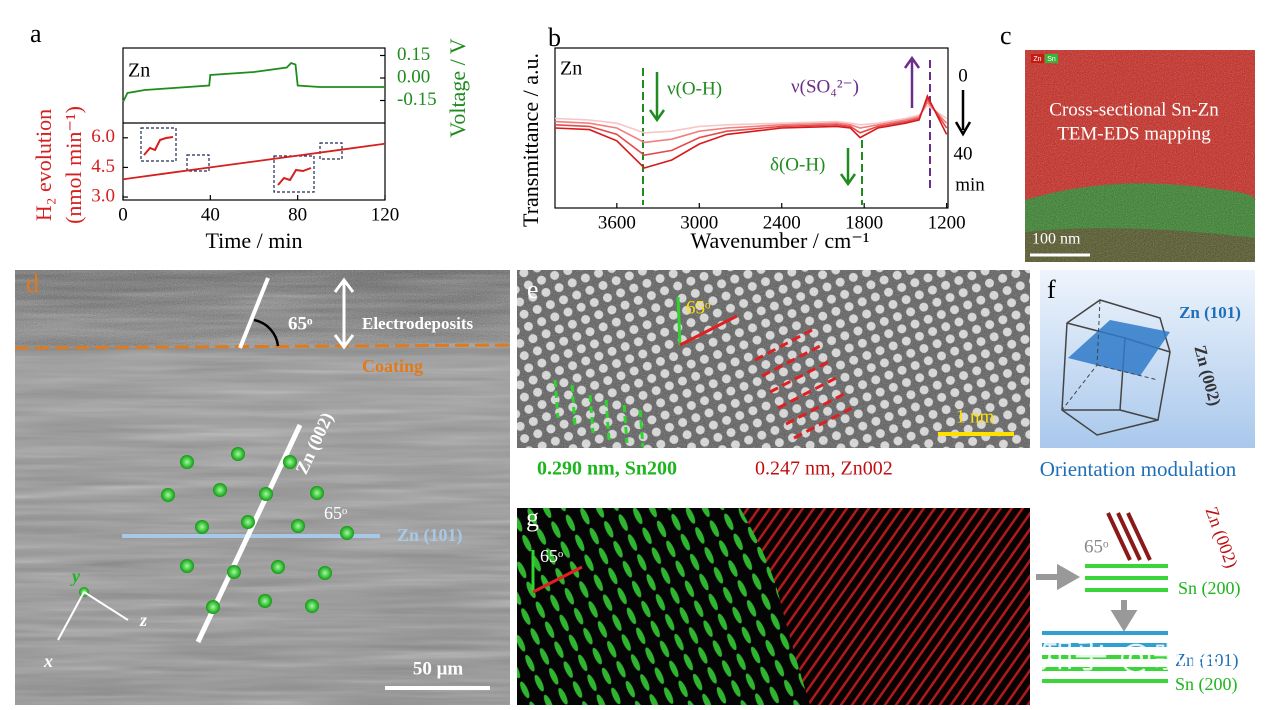  Describe the element at coordinates (48, 661) in the screenshot. I see `axis-label: x` at that location.